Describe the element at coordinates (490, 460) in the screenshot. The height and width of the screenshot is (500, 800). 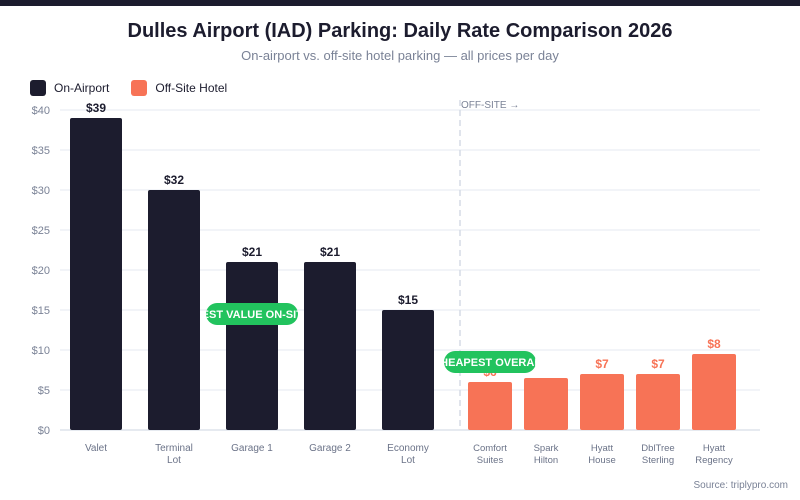
I see `x-tick-label: Suites` at that location.